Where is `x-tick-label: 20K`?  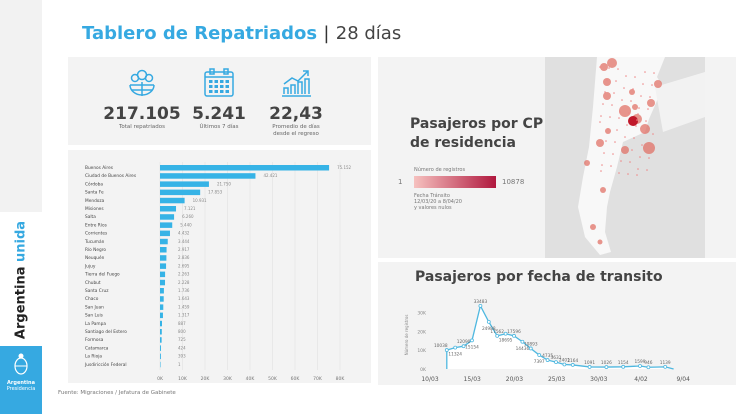 x-tick-label: 20K is located at coordinates (206, 379).